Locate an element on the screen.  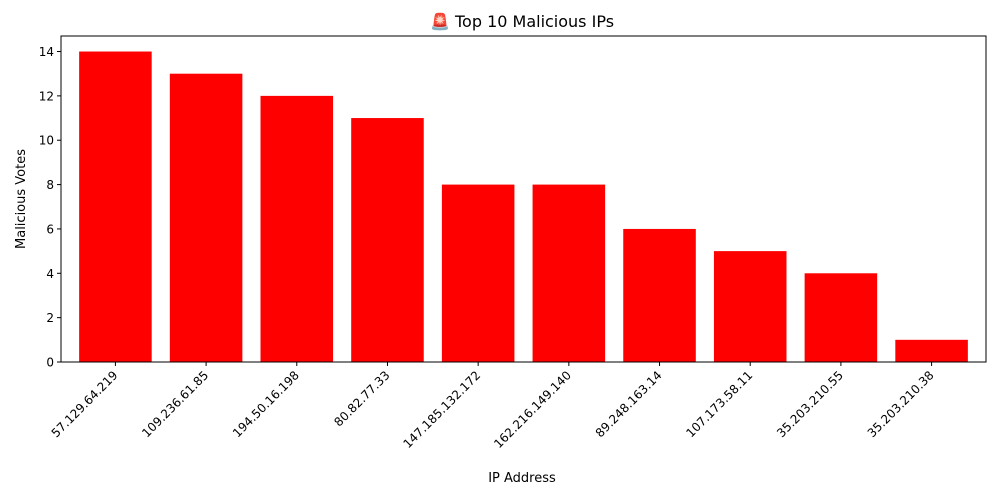
y-tick-label: 14 is located at coordinates (46, 52).